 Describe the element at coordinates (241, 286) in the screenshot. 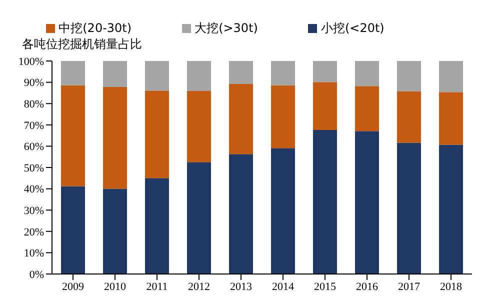

I see `x-tick-label: 2013` at that location.